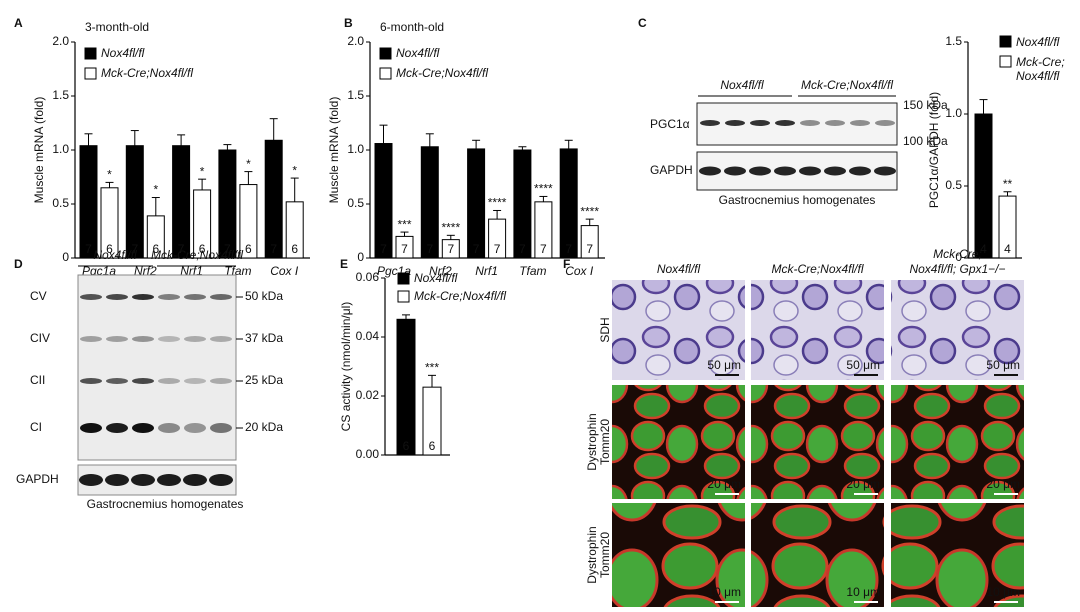 This screenshot has width=1080, height=612. I want to click on chart-title: 6-month-old, so click(412, 27).